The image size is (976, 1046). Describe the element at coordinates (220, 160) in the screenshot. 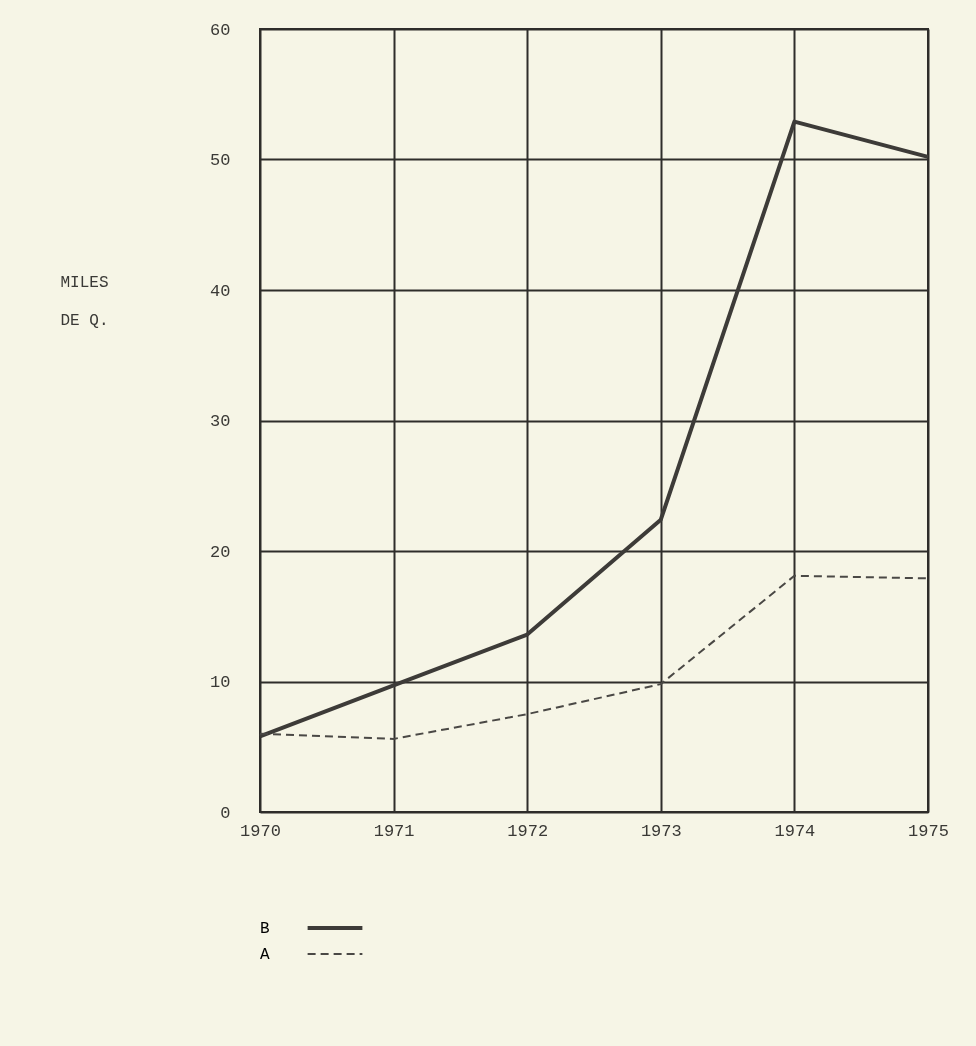

I see `y-tick-label: 50` at that location.